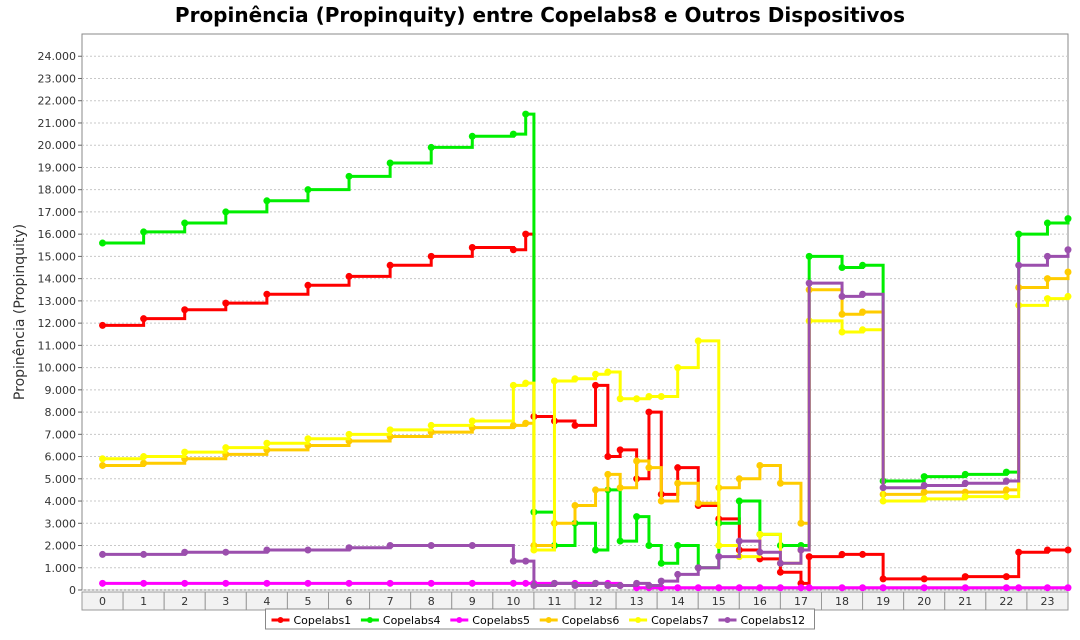 The width and height of the screenshot is (1080, 640). Describe the element at coordinates (349, 601) in the screenshot. I see `x-tick-label: 6` at that location.